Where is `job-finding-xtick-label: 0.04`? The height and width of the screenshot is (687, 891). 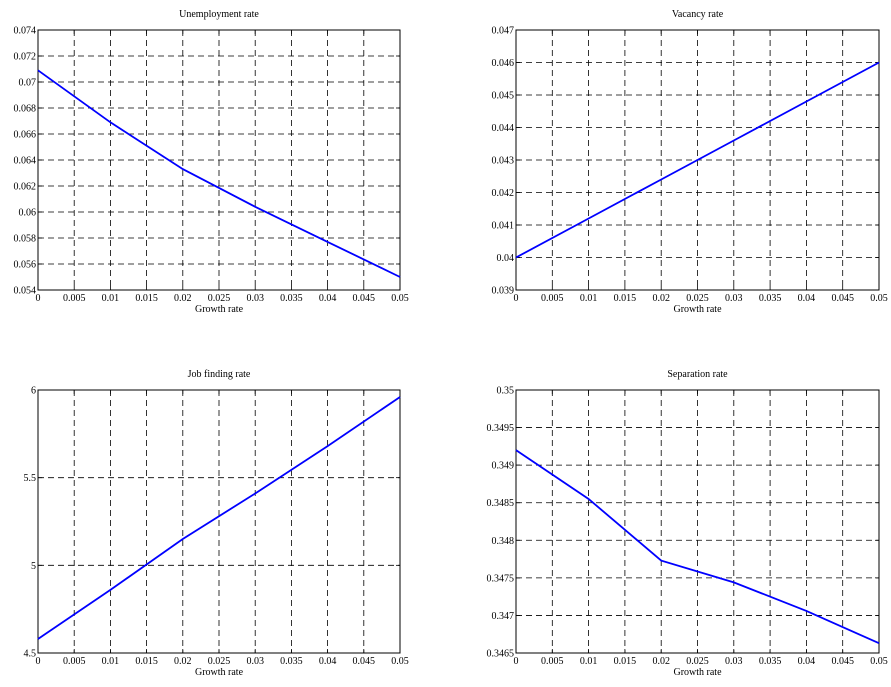
job-finding-xtick-label: 0.04 is located at coordinates (328, 661).